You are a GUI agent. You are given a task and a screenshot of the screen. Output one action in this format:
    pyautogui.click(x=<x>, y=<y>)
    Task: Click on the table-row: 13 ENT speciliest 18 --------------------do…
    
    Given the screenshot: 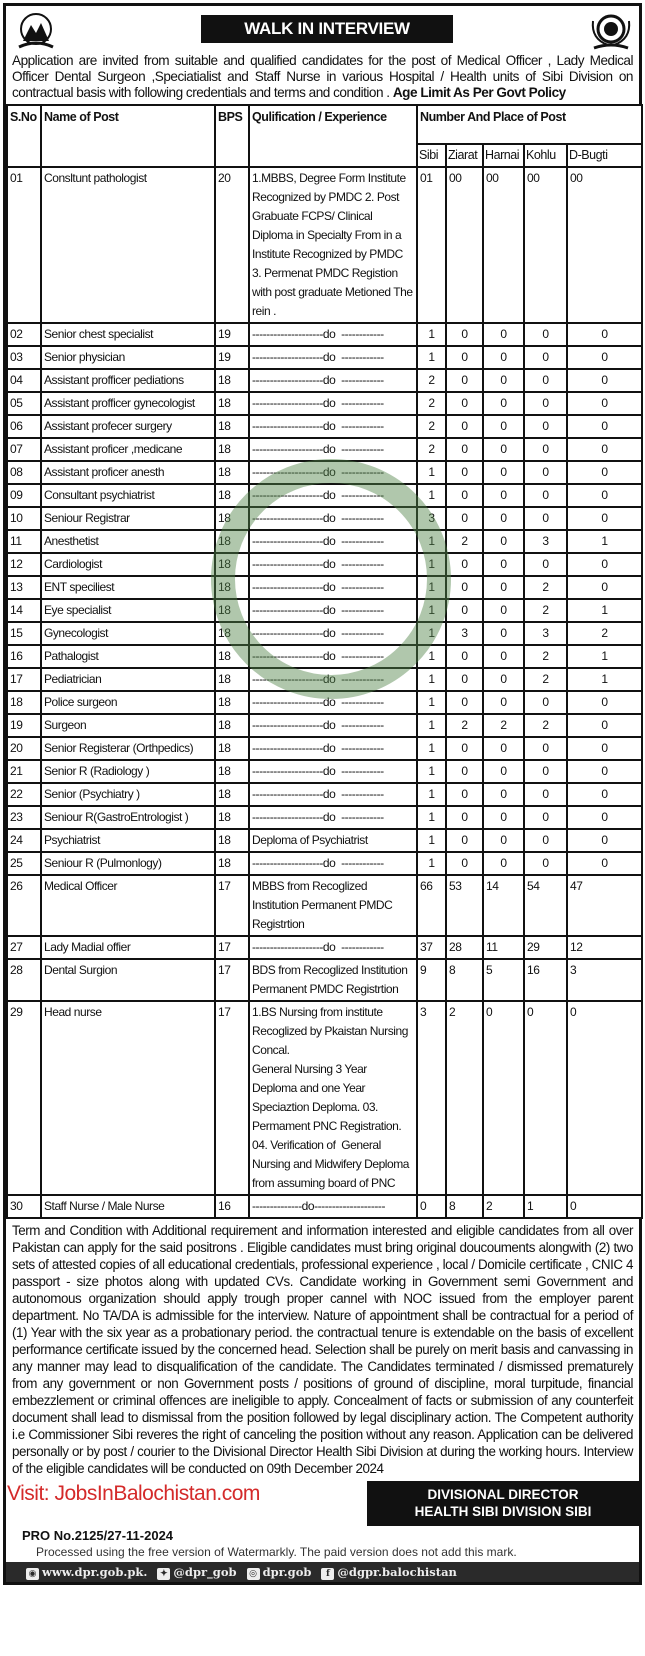 What is the action you would take?
    pyautogui.click(x=324, y=587)
    